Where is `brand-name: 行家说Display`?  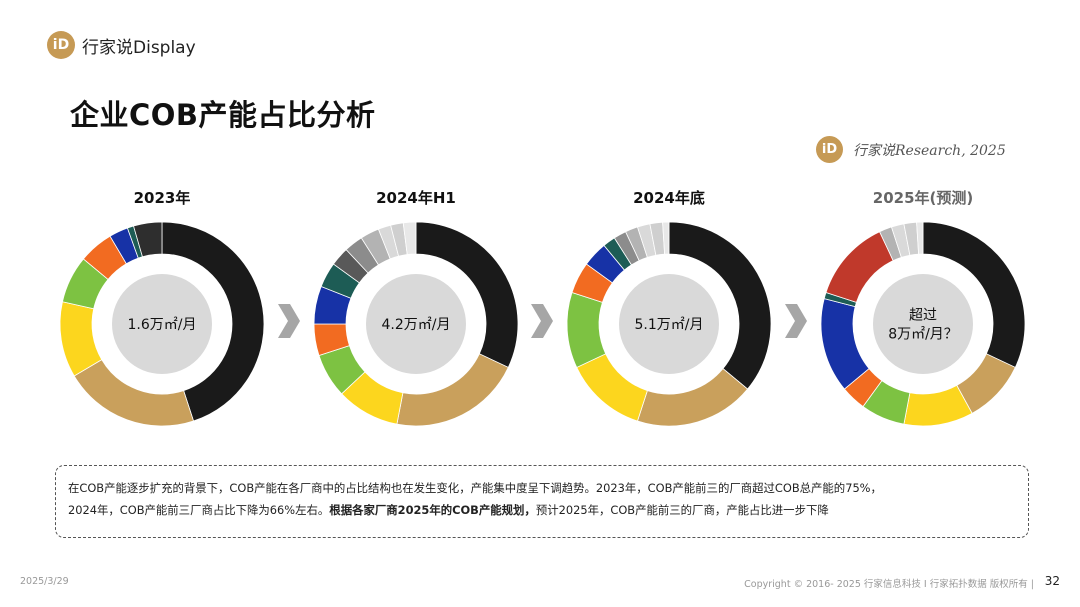 brand-name: 行家说Display is located at coordinates (139, 47).